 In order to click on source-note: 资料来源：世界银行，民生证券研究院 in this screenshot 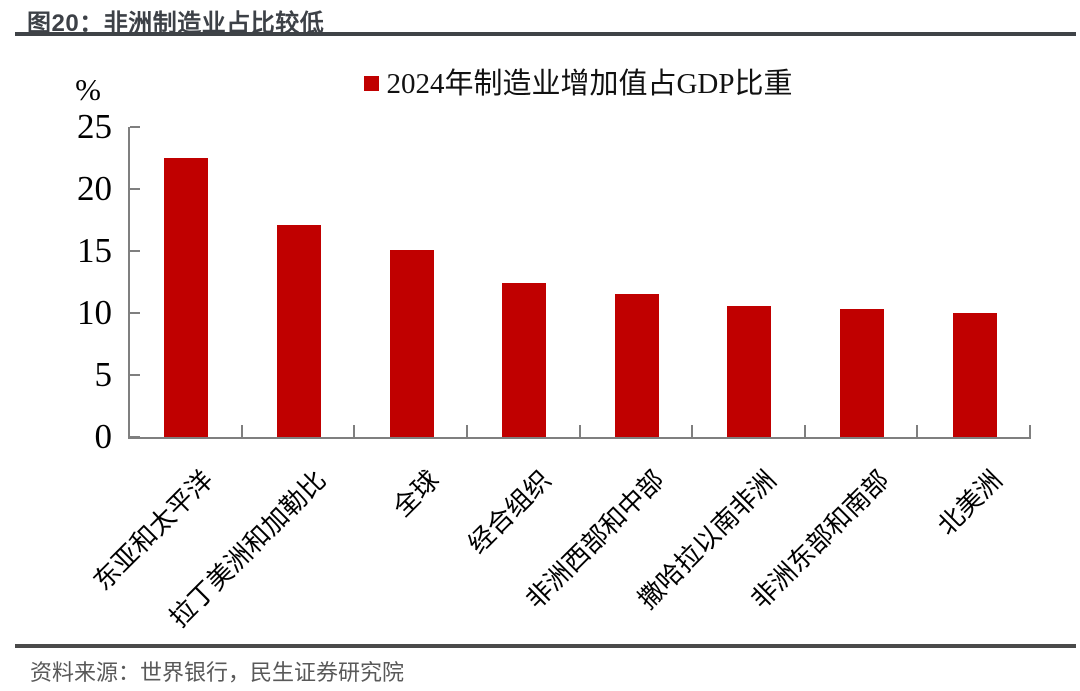, I will do `click(217, 672)`.